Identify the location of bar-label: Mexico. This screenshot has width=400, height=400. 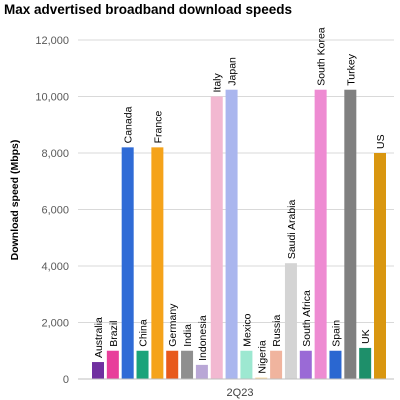
(247, 329).